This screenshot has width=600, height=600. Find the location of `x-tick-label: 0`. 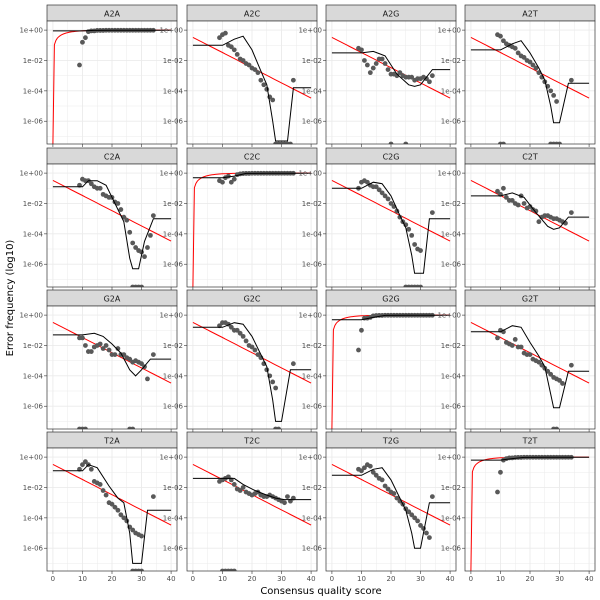

x-tick-label: 0 is located at coordinates (471, 579).